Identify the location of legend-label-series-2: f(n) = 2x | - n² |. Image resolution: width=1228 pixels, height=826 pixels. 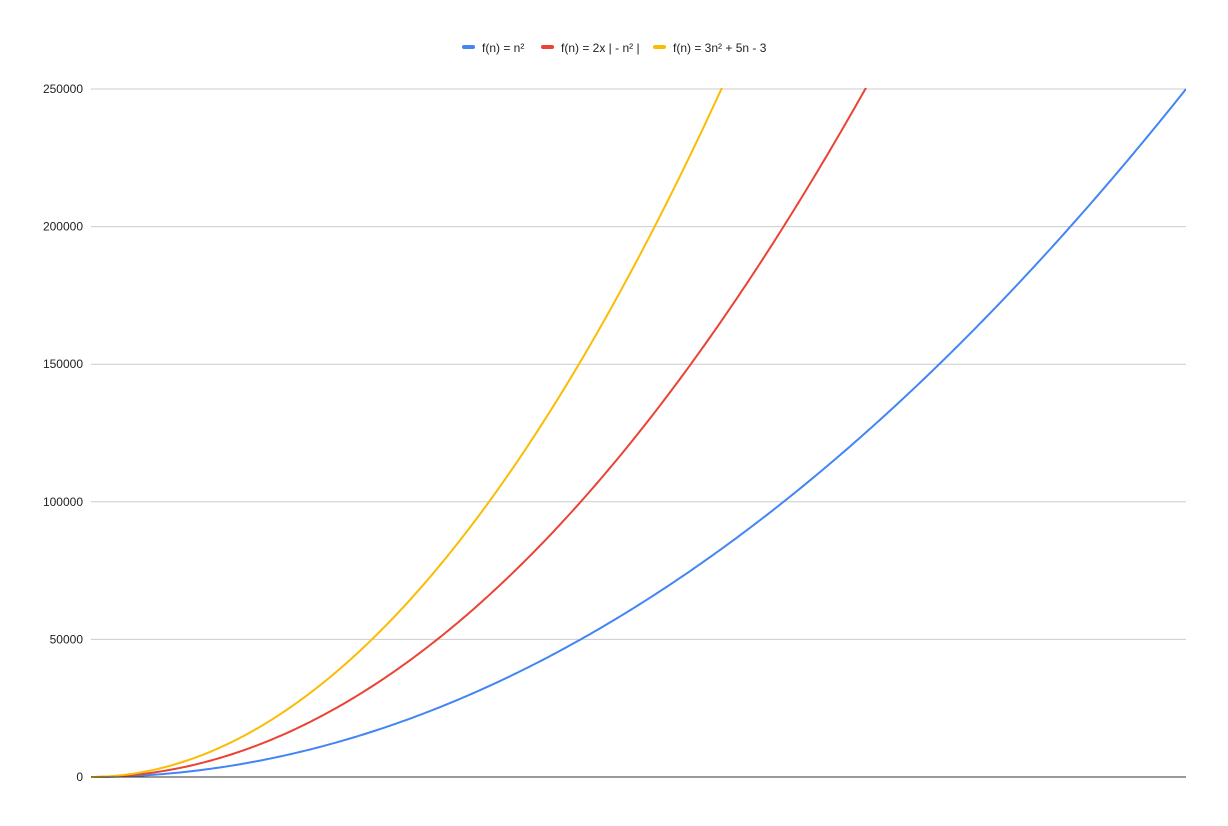
(600, 48).